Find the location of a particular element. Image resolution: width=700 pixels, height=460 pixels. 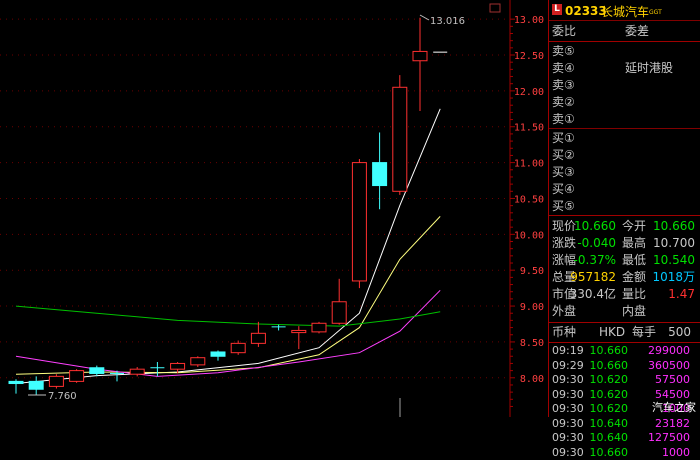

trade-volume: 1000 is located at coordinates (676, 453).